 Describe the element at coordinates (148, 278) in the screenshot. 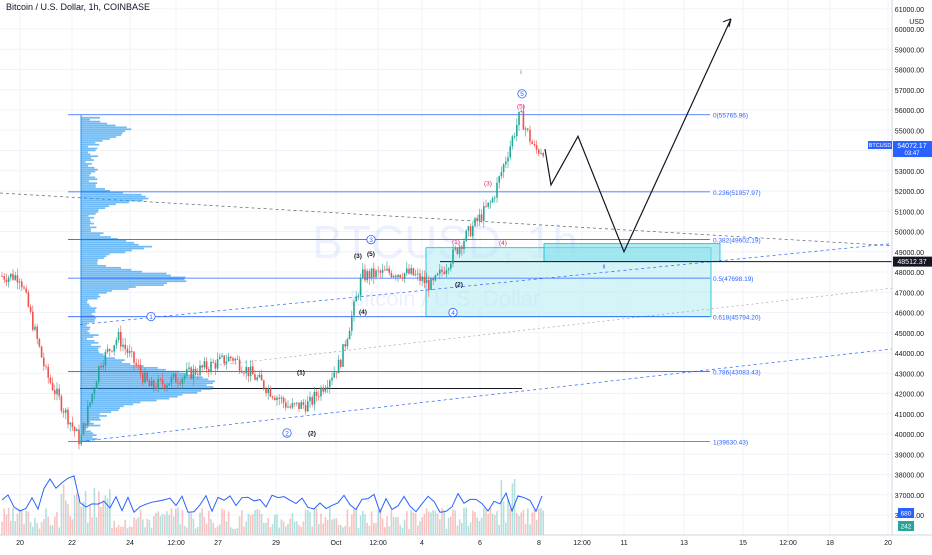

I see `volume-profile` at that location.